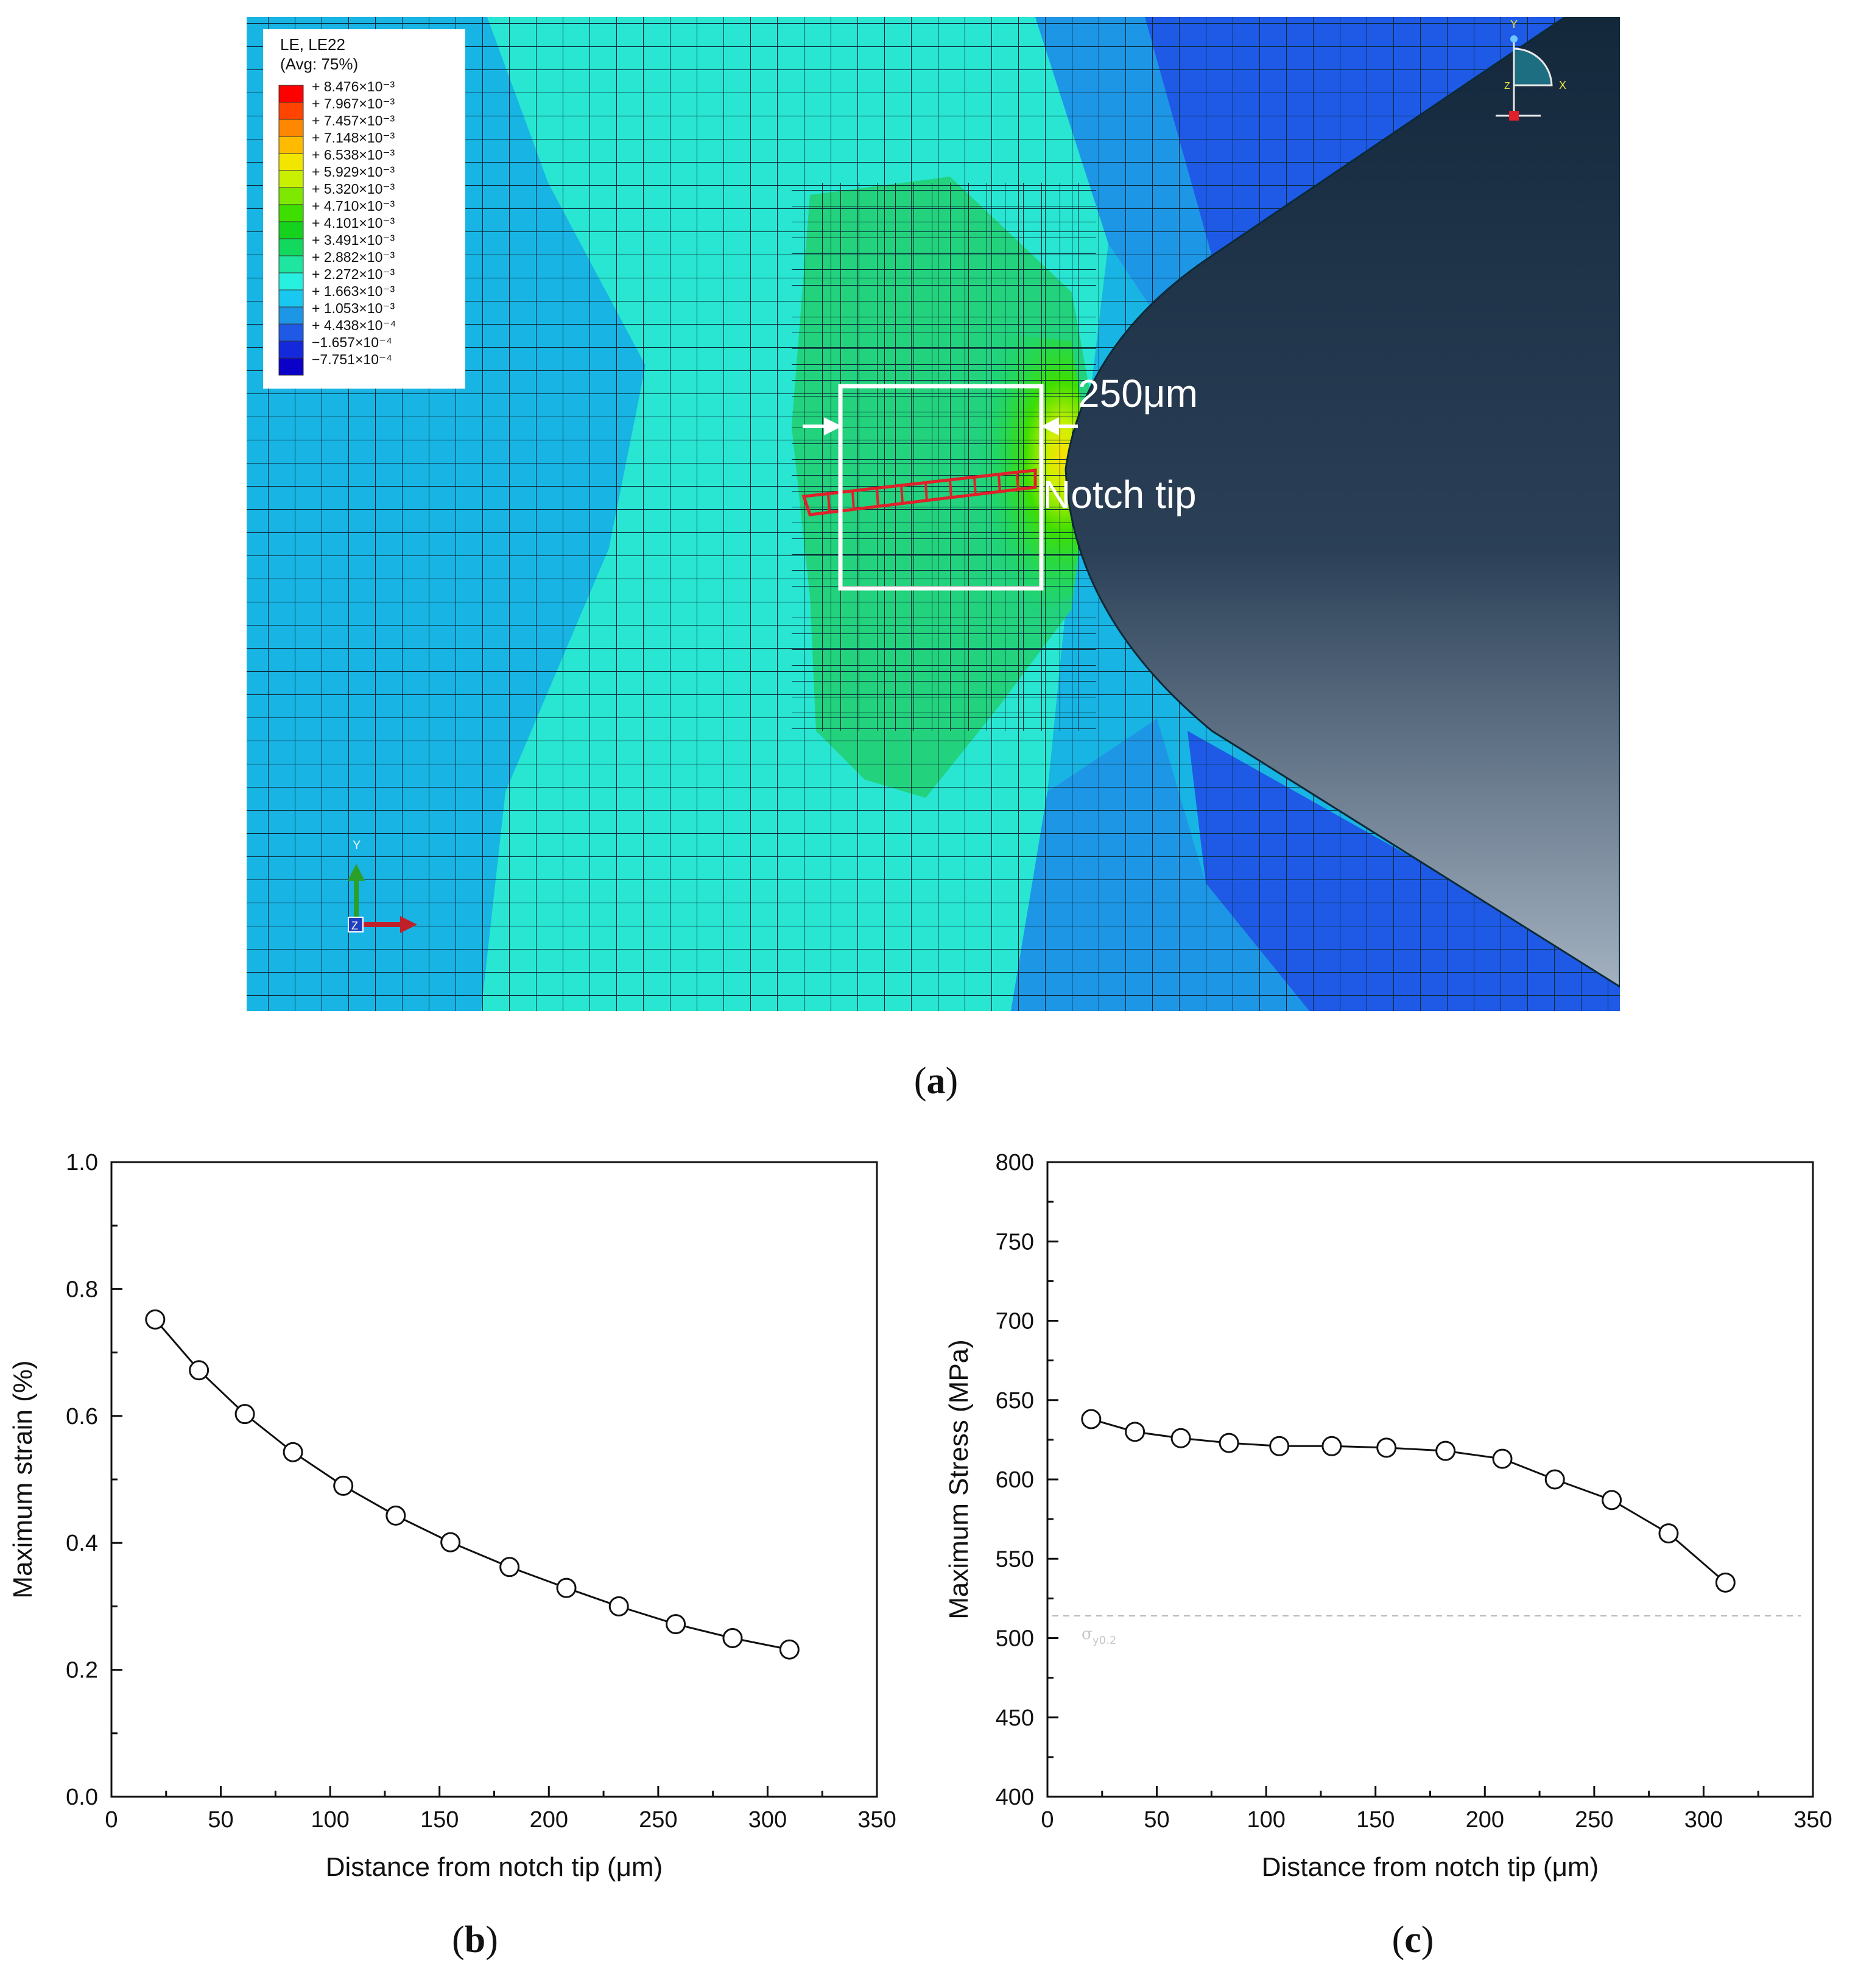 This screenshot has width=1872, height=1988. Describe the element at coordinates (1120, 494) in the screenshot. I see `notch-tip-label: Notch tip` at that location.